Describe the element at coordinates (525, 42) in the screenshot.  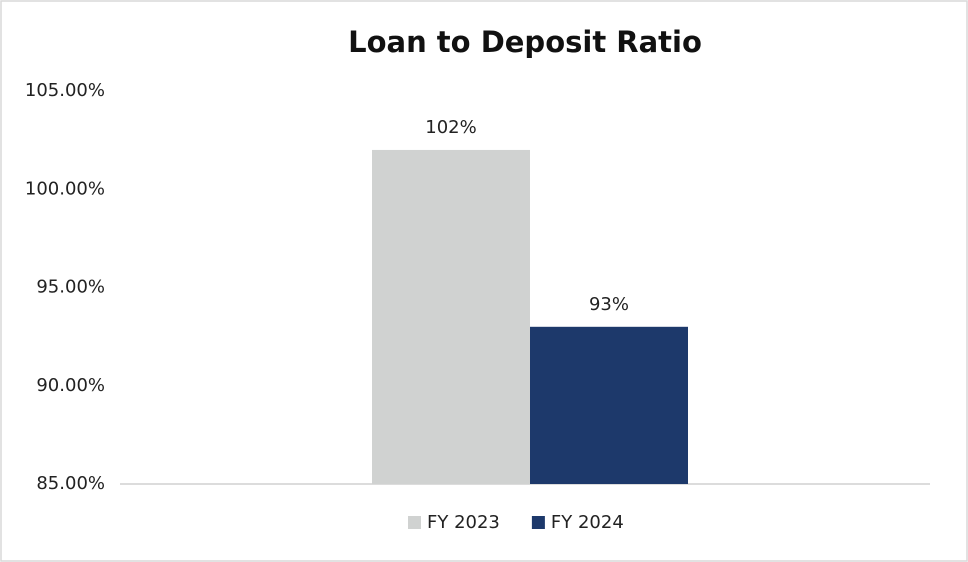
I see `chart-title: Loan to Deposit Ratio` at that location.